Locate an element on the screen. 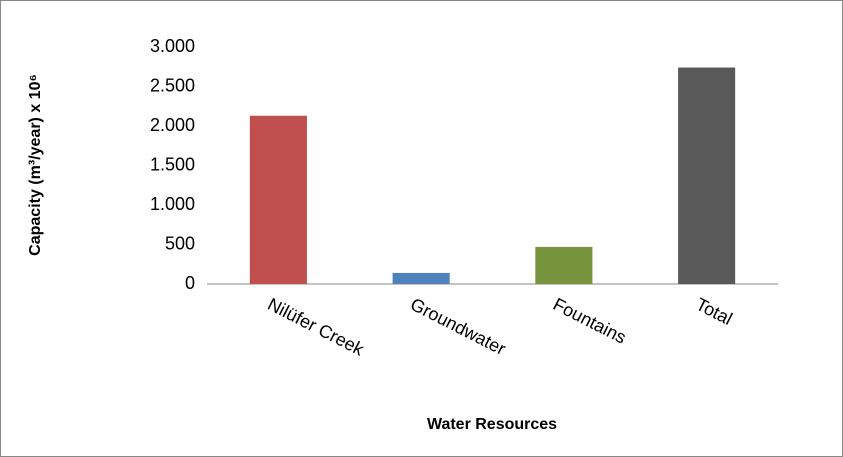  y-tick-label: 1.000 is located at coordinates (172, 204).